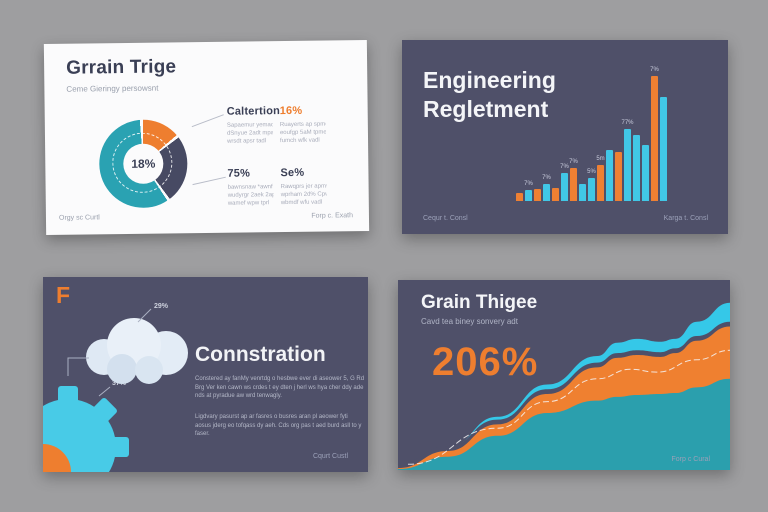  What do you see at coordinates (112, 88) in the screenshot?
I see `slide1-subtitle: Ceme Gieringy persowsnt` at bounding box center [112, 88].